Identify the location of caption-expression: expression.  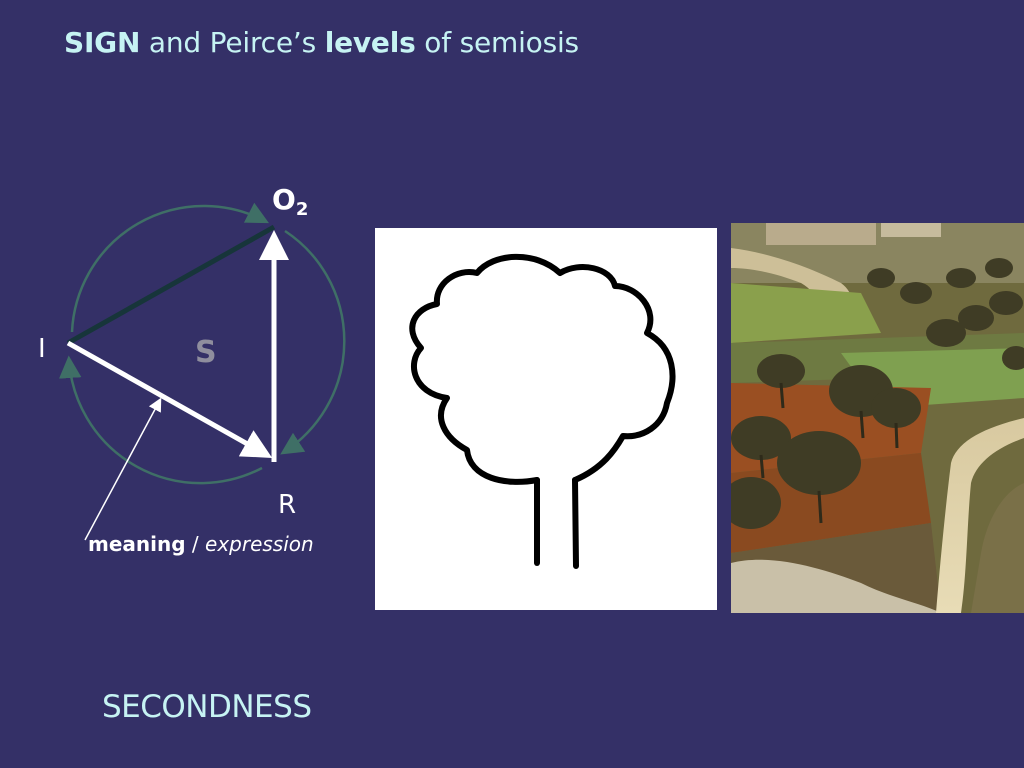
(259, 544).